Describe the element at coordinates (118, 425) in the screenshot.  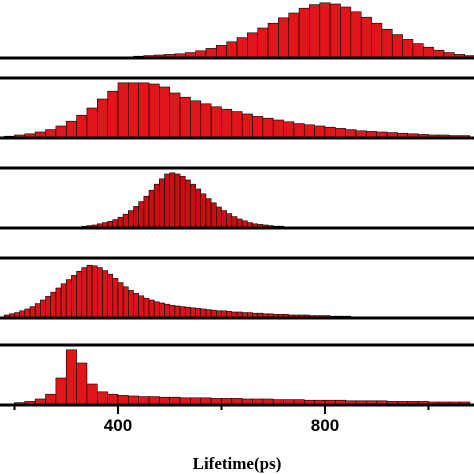
I see `x-tick-label: 400` at that location.